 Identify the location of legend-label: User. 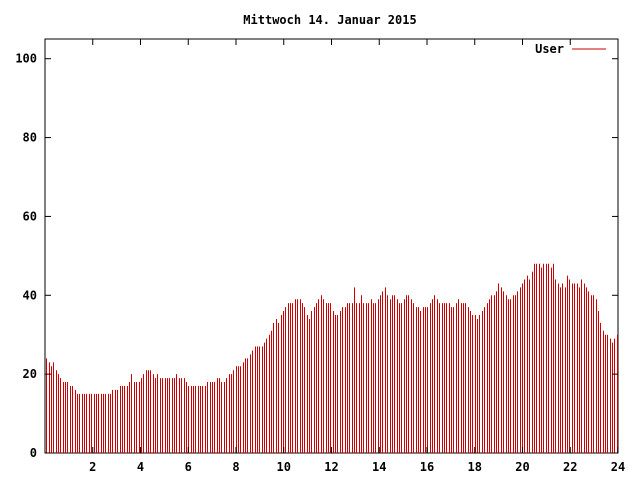
(549, 49).